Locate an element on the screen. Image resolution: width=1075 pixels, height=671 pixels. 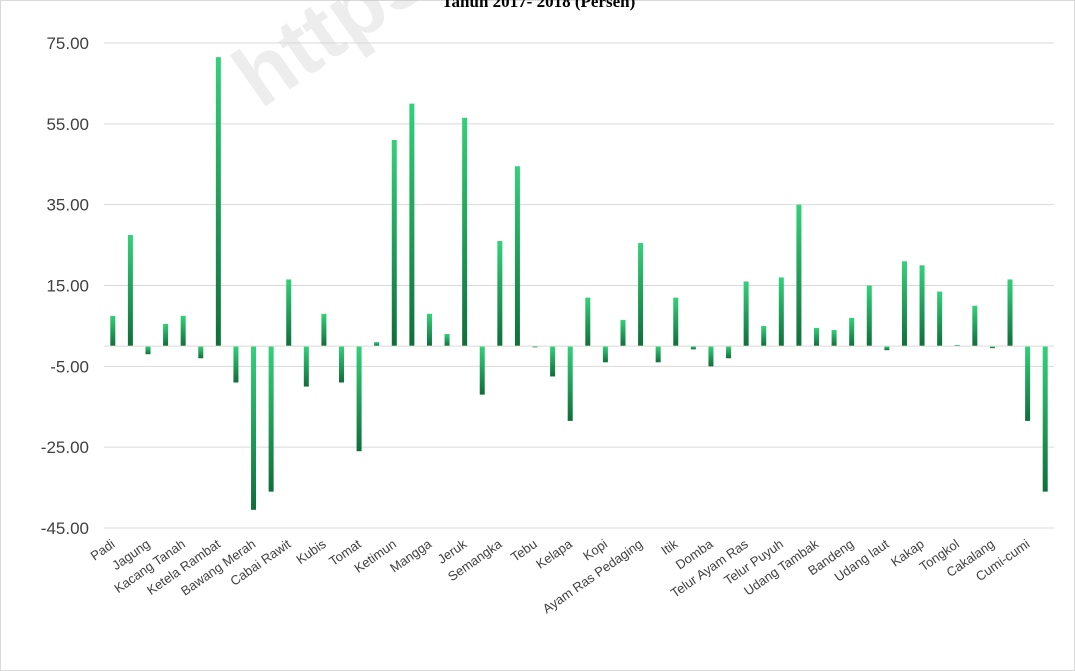
x-tick-label: Itik is located at coordinates (669, 547).